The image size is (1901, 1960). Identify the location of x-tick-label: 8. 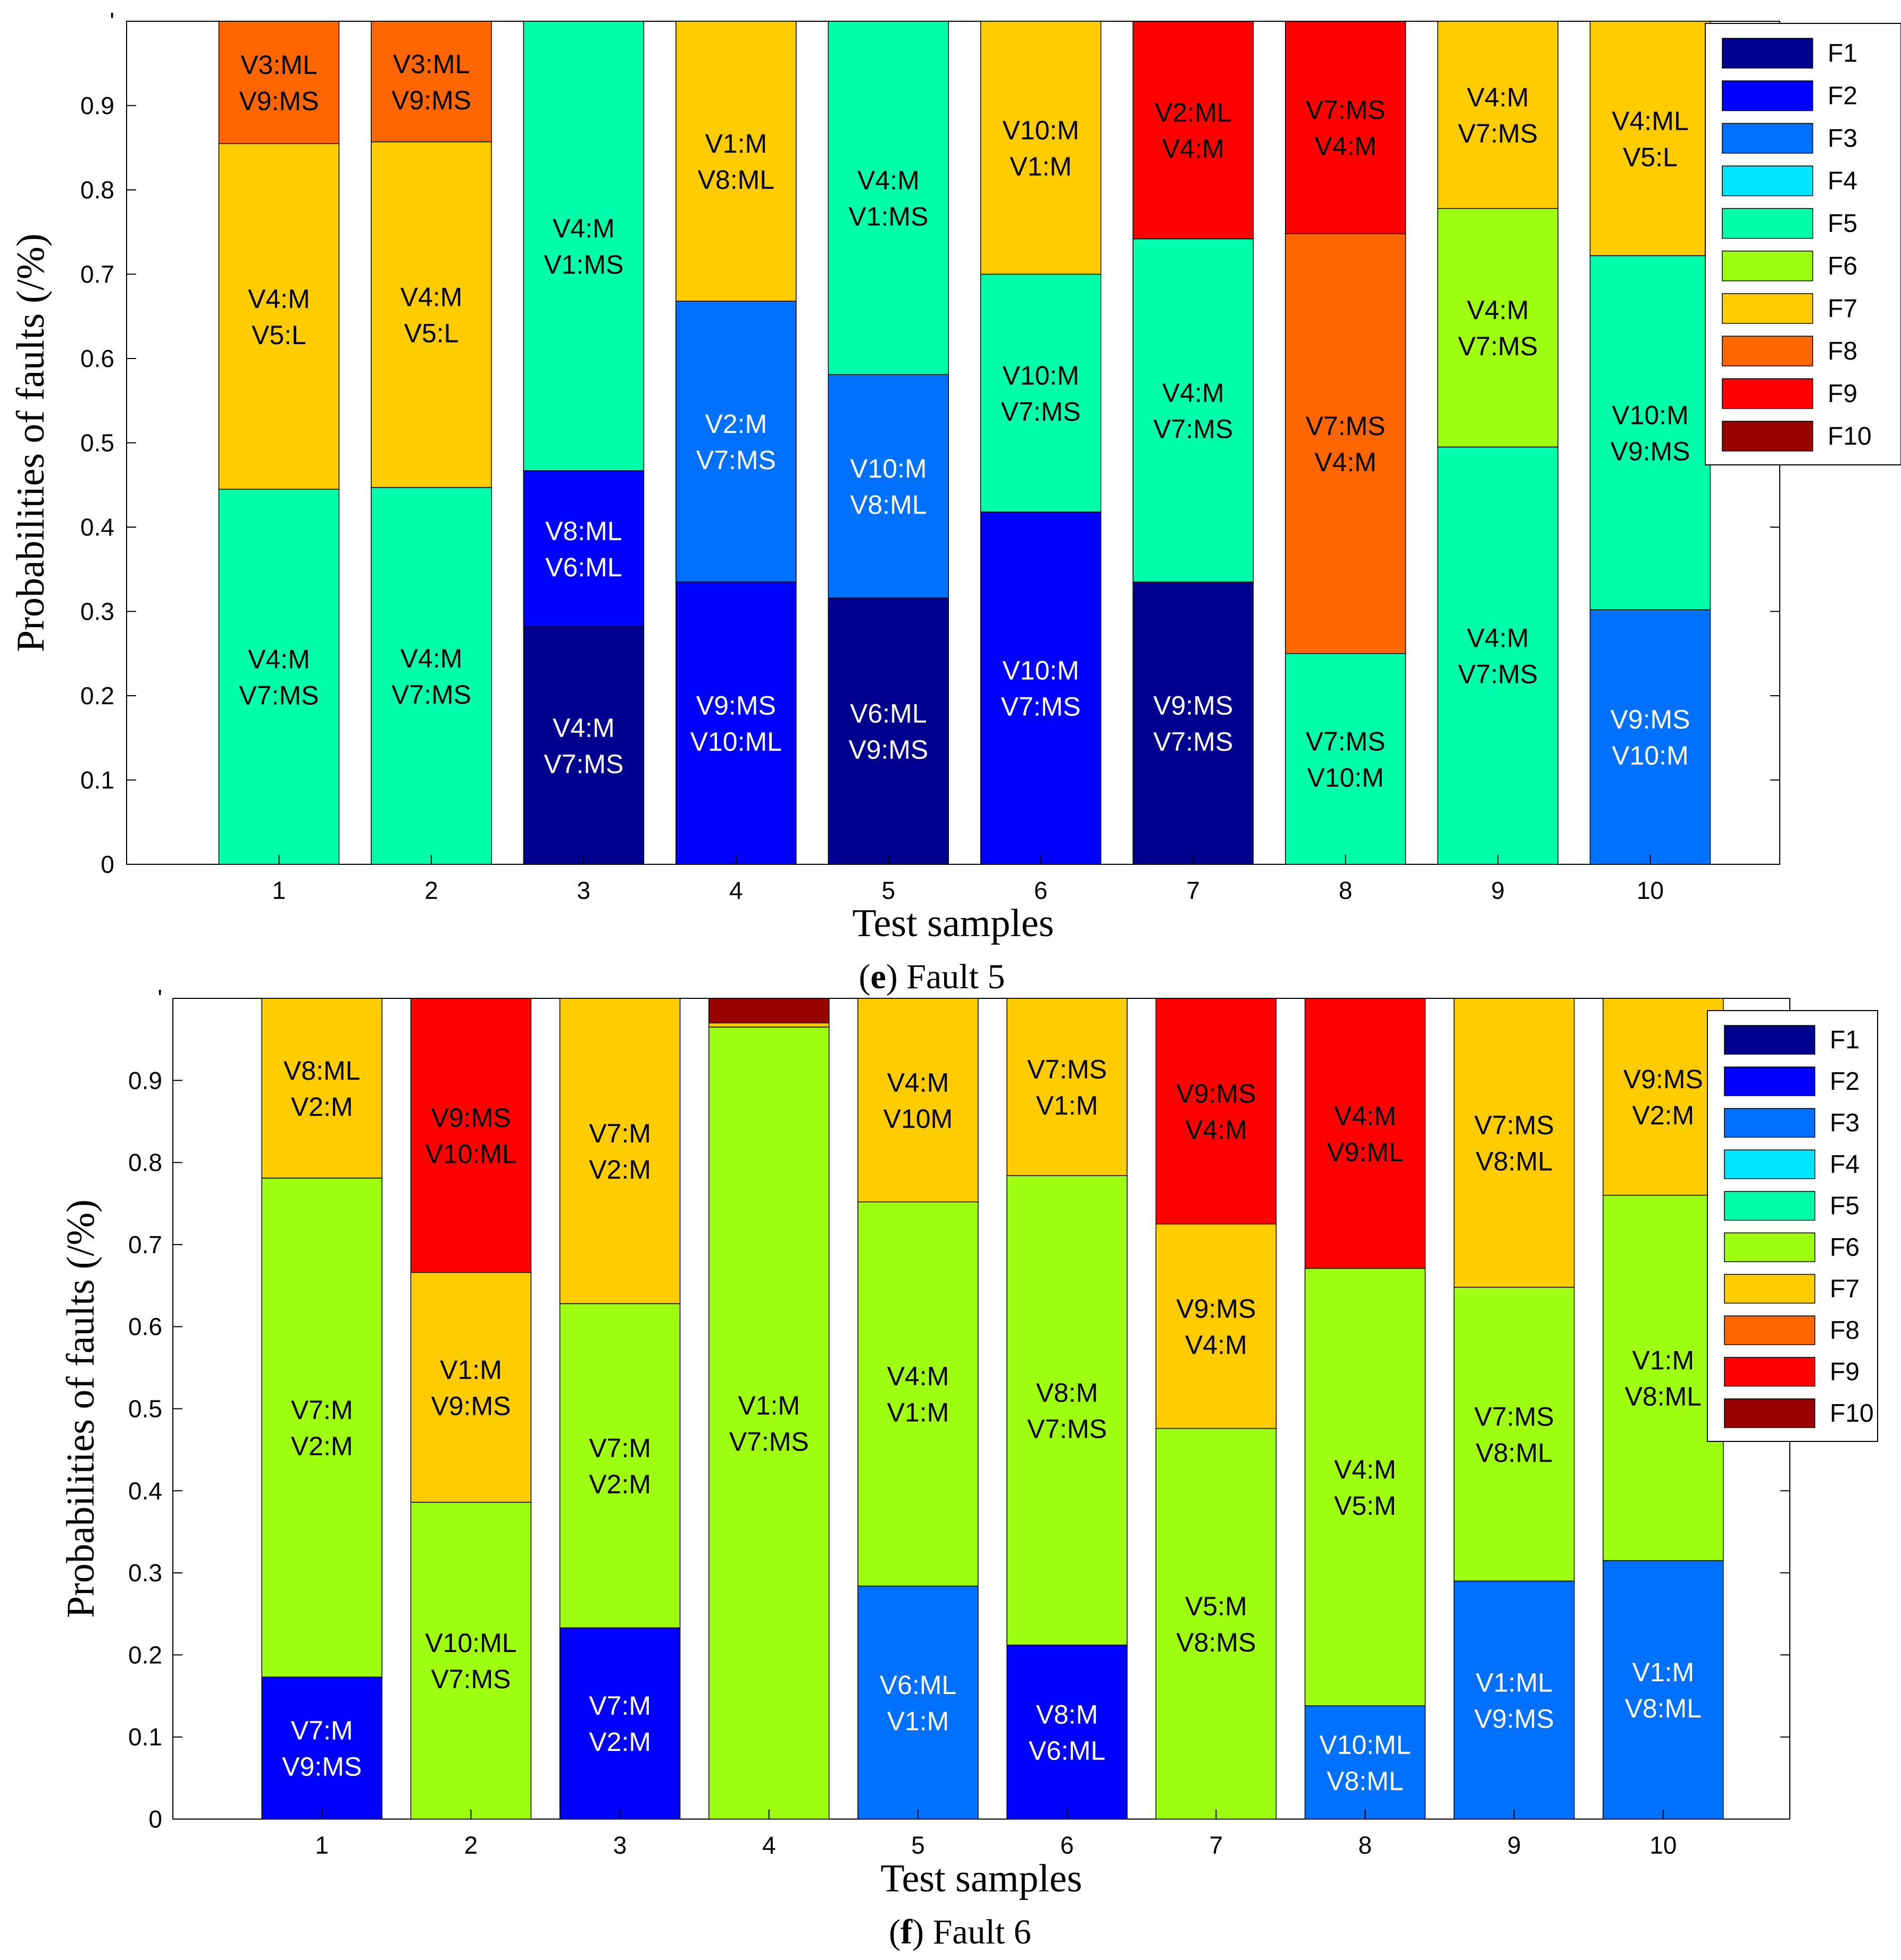
(1365, 1845).